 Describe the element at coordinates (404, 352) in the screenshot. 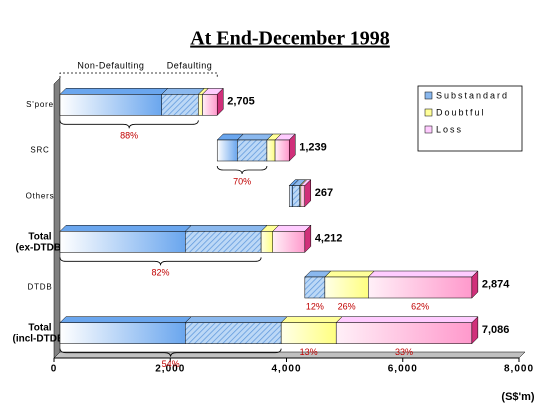

I see `share-label: 33%` at that location.